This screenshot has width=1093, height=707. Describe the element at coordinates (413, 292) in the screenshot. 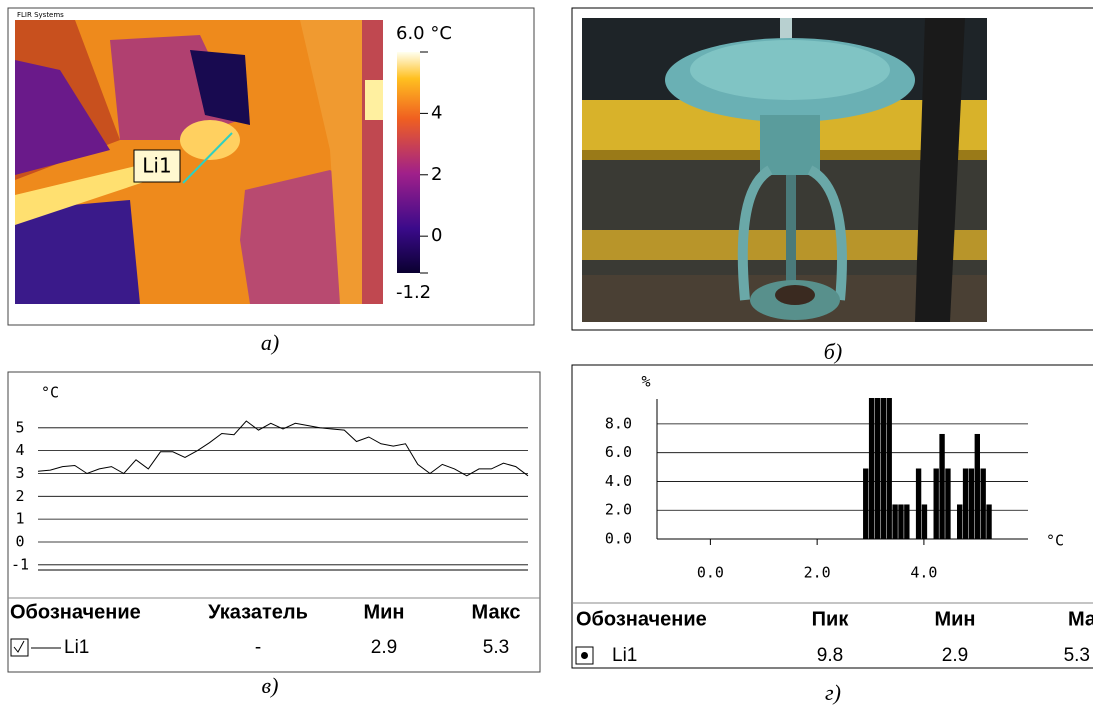

I see `colorbar-label: -1.2` at that location.